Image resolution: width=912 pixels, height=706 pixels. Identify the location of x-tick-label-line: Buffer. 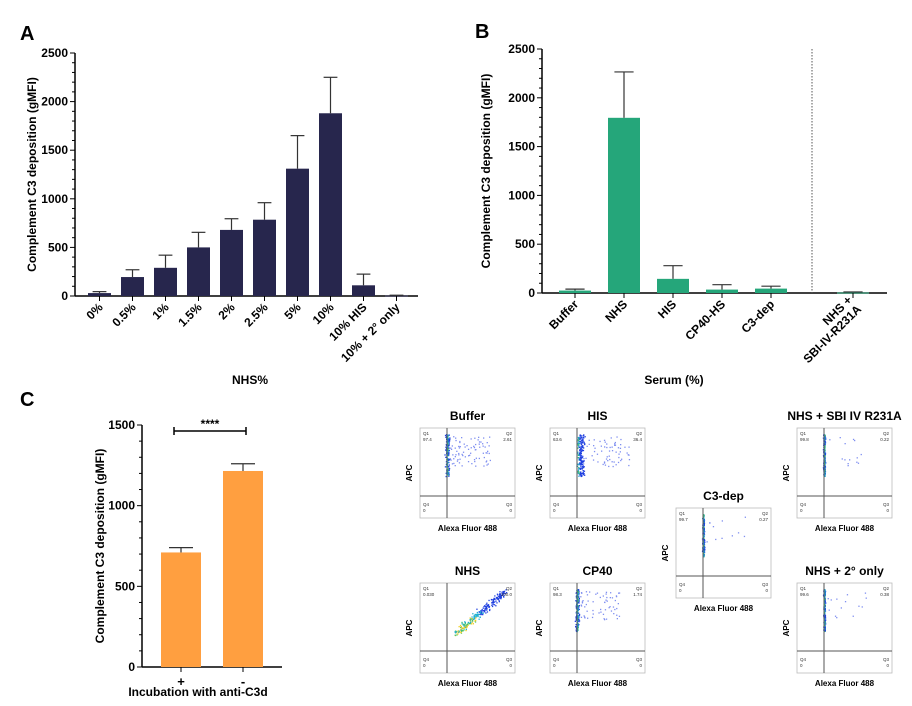
(563, 314).